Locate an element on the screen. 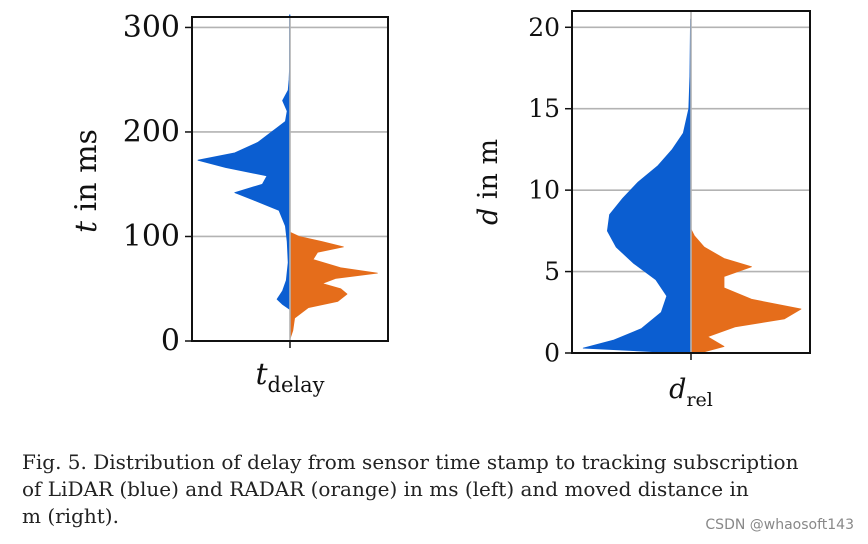  x-axis-label: drel is located at coordinates (691, 392).